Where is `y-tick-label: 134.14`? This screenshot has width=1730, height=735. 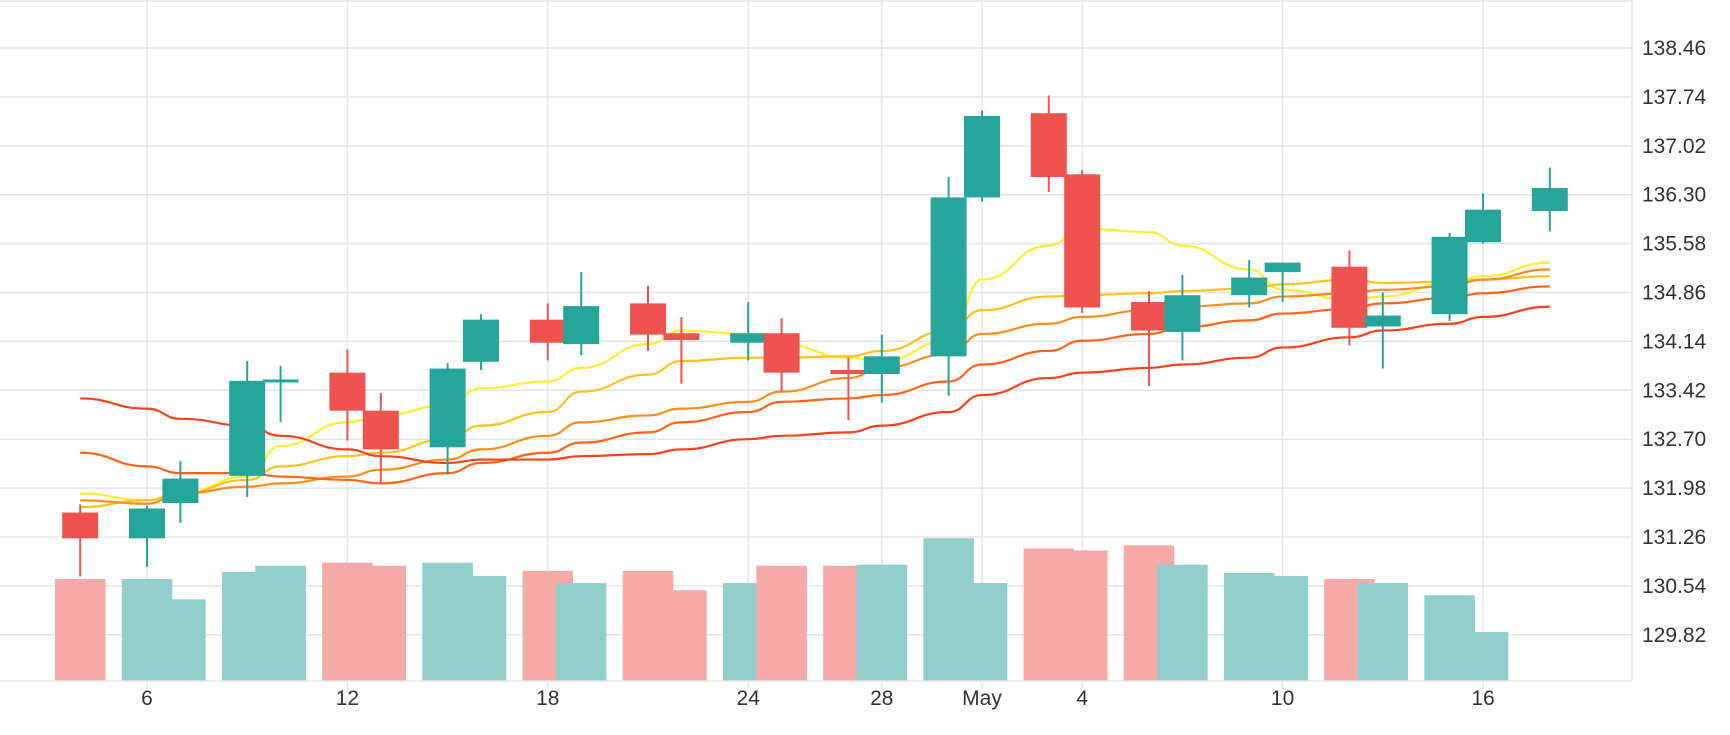
y-tick-label: 134.14 is located at coordinates (1674, 341).